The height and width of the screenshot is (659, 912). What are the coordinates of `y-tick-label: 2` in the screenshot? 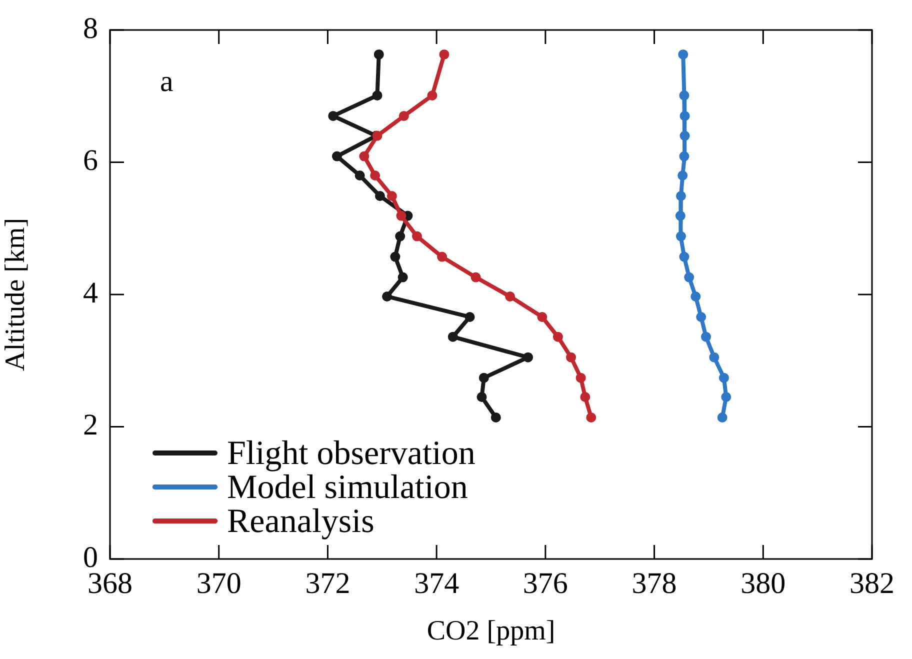 It's located at (90, 425).